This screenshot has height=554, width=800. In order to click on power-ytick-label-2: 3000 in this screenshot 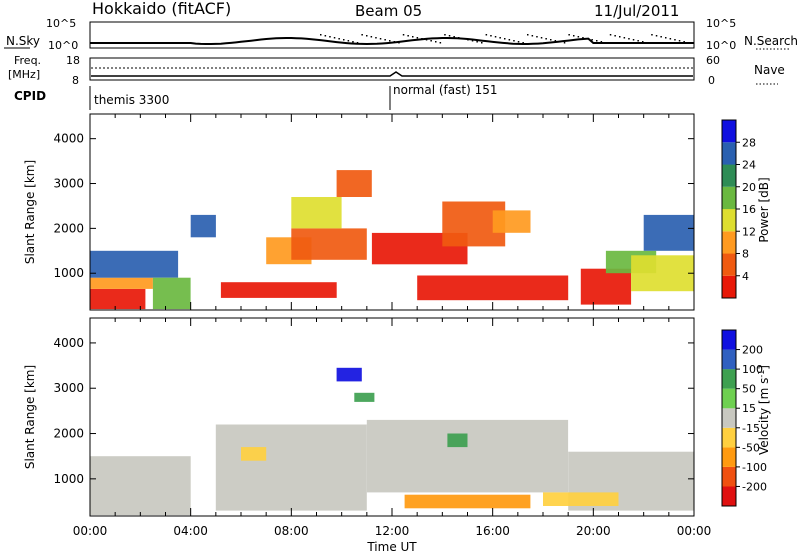, I will do `click(68, 184)`.